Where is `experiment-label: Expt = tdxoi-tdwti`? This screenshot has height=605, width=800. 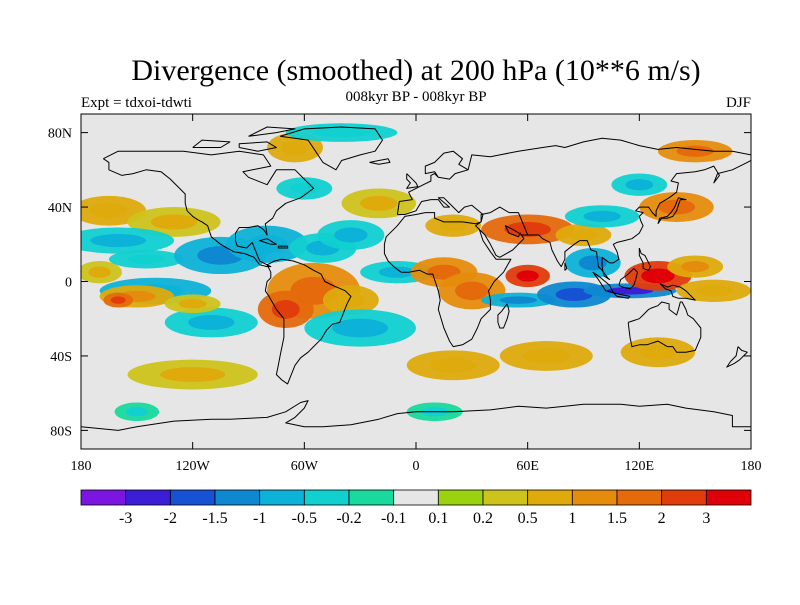 experiment-label: Expt = tdxoi-tdwti is located at coordinates (136, 103).